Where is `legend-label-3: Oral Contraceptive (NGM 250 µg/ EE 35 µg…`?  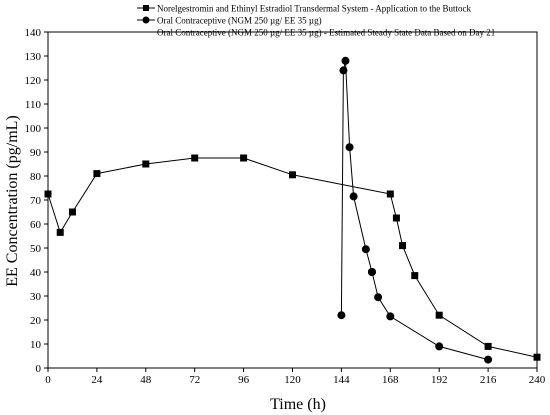
legend-label-3: Oral Contraceptive (NGM 250 µg/ EE 35 µg… is located at coordinates (326, 33).